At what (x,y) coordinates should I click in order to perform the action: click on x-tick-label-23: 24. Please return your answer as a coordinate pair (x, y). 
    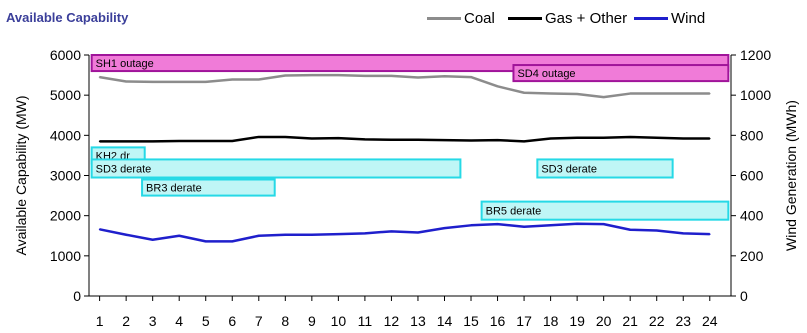
    Looking at the image, I should click on (710, 321).